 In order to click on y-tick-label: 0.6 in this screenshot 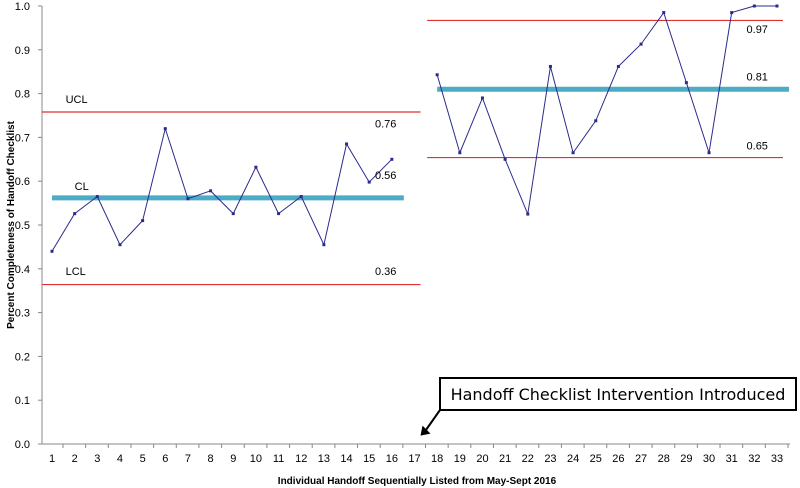, I will do `click(22, 182)`.